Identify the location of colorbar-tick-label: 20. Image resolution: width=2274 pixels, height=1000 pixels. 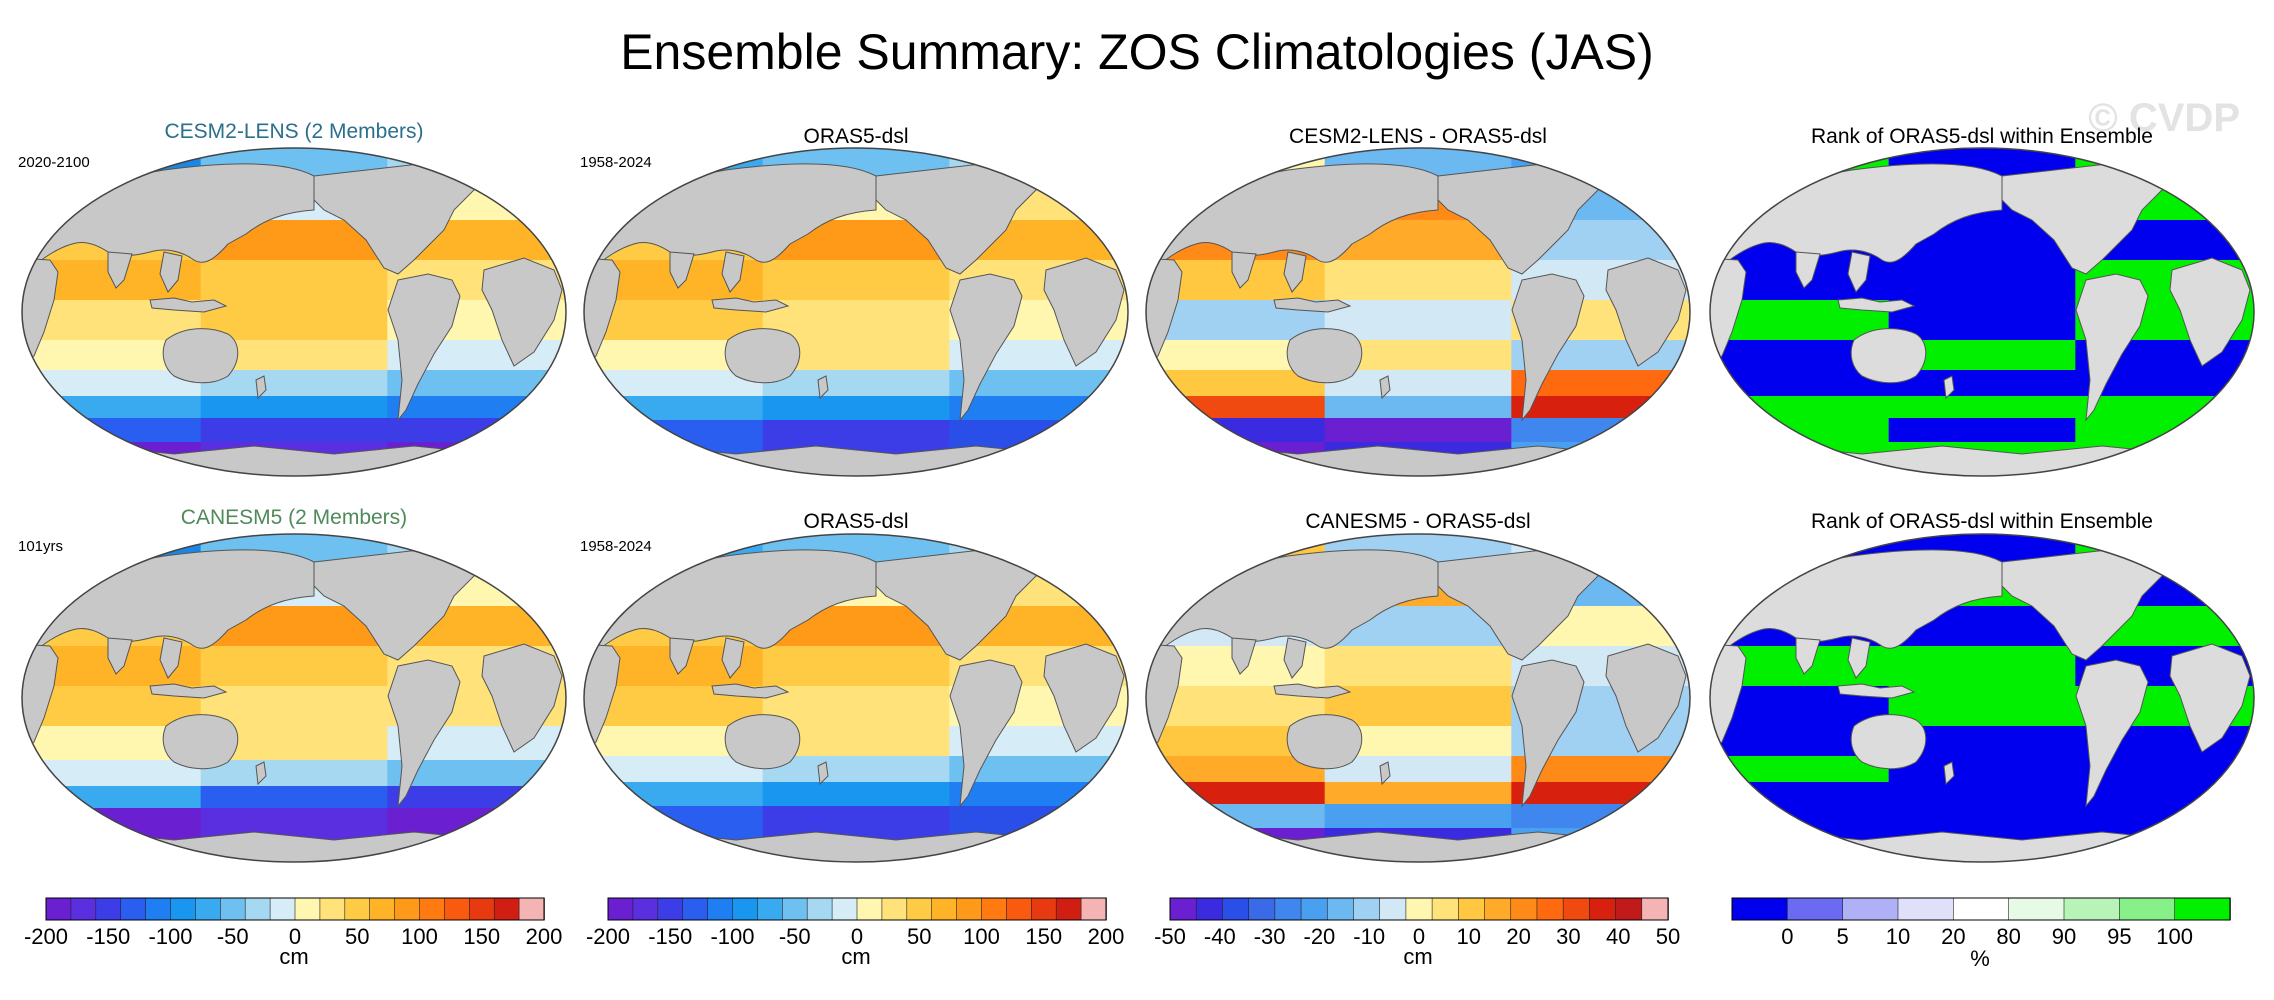
(1518, 936).